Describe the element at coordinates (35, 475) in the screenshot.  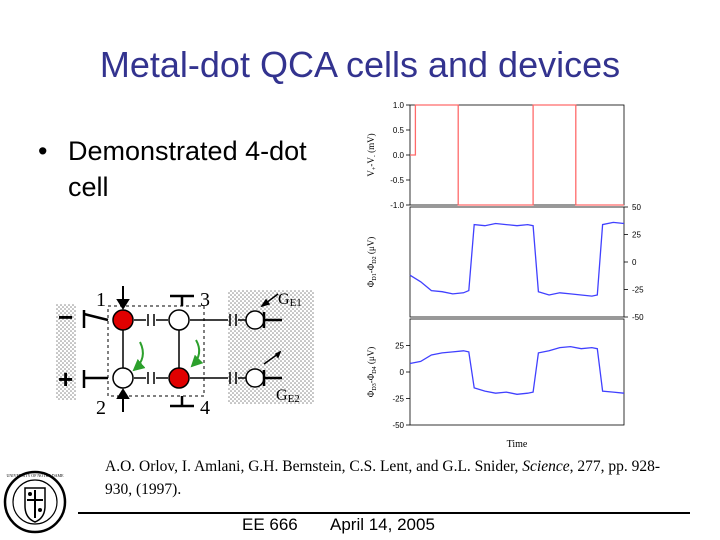
I see `seal-lettering: UNIVERSITY OF NOTRE DAME` at that location.